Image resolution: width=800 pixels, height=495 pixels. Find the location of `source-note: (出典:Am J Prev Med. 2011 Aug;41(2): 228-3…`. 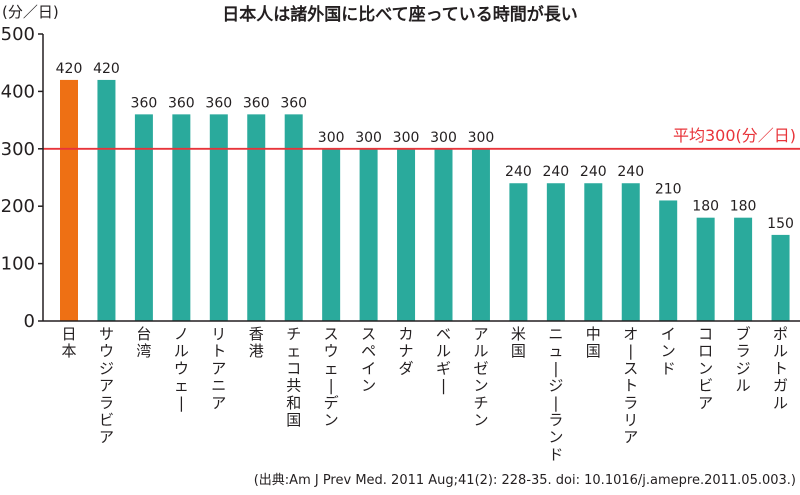

source-note: (出典:Am J Prev Med. 2011 Aug;41(2): 228-3… is located at coordinates (525, 480).